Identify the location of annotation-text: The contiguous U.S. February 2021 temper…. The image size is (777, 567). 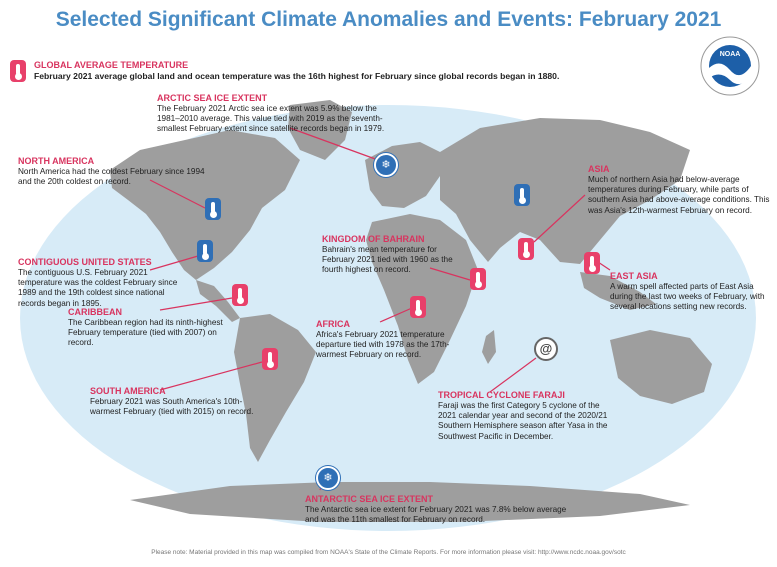
(98, 288).